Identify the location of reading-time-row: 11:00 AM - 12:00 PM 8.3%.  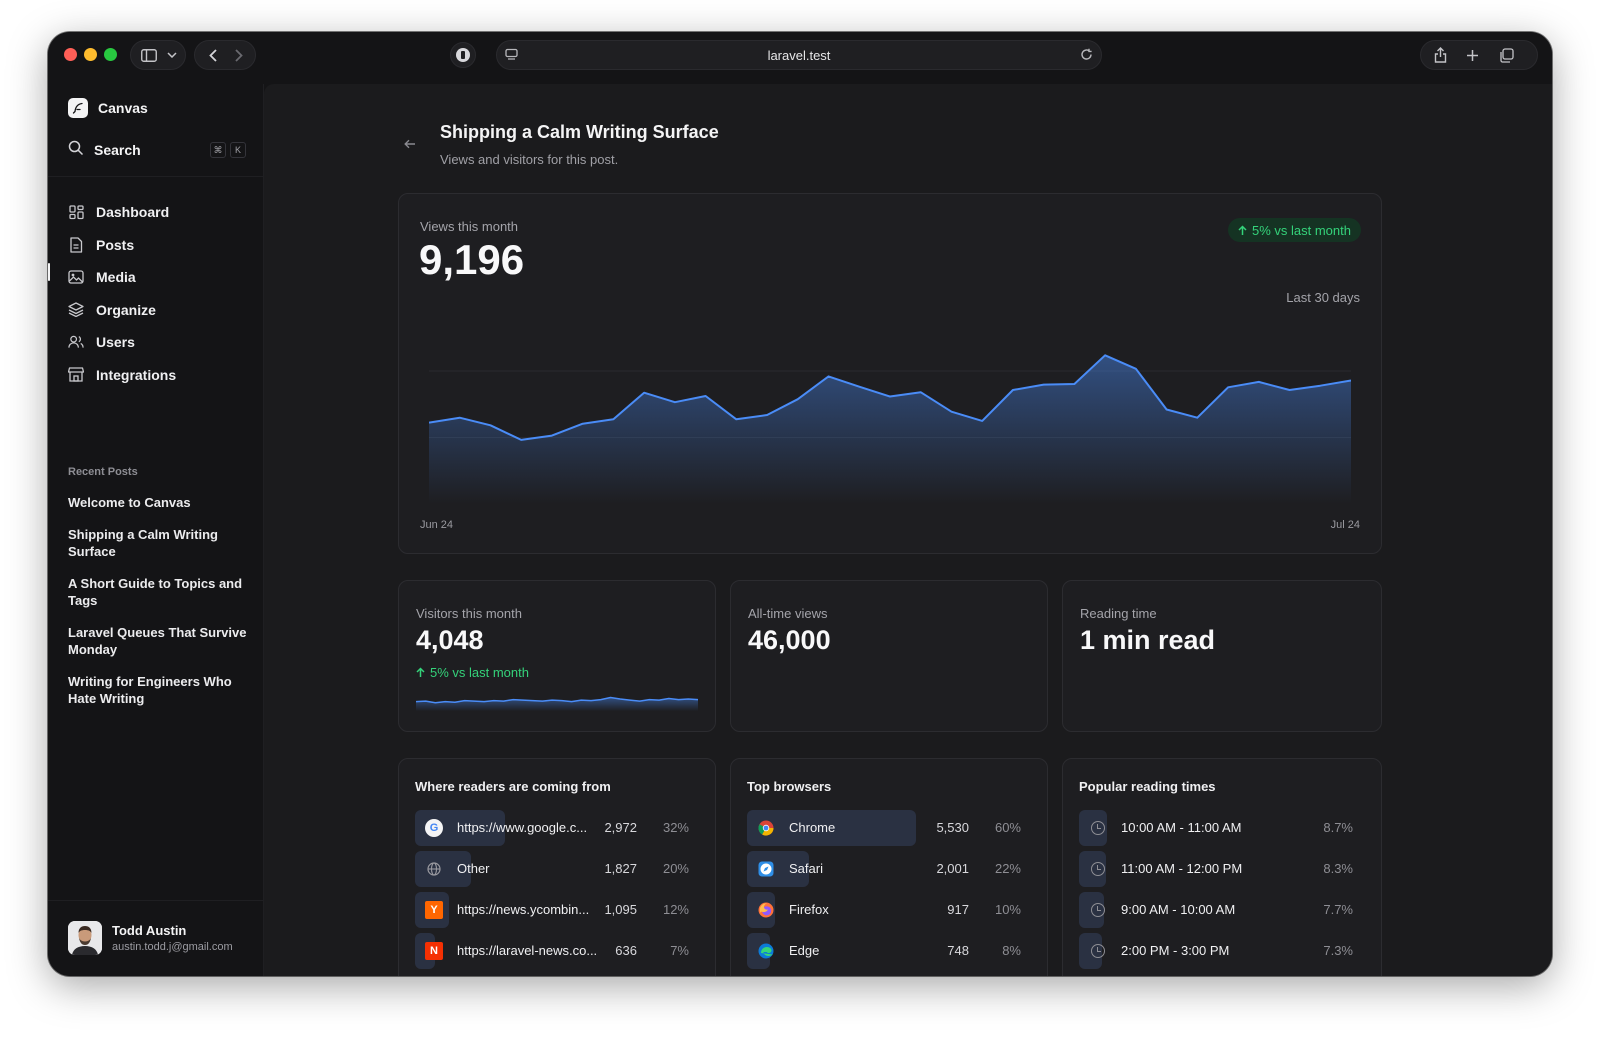
(1221, 869).